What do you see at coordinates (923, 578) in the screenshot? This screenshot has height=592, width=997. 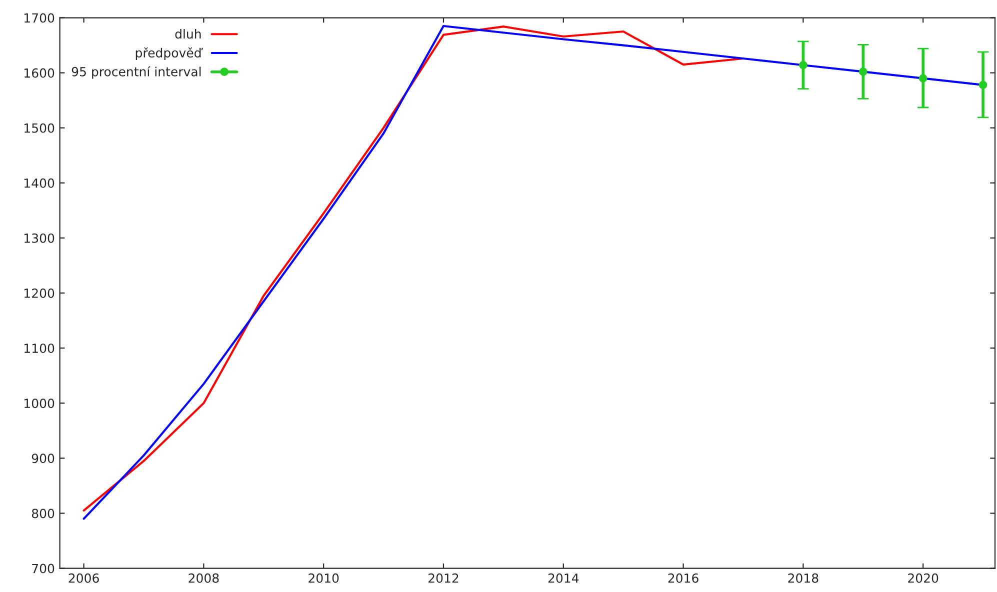 I see `x-tick-label: 2020` at bounding box center [923, 578].